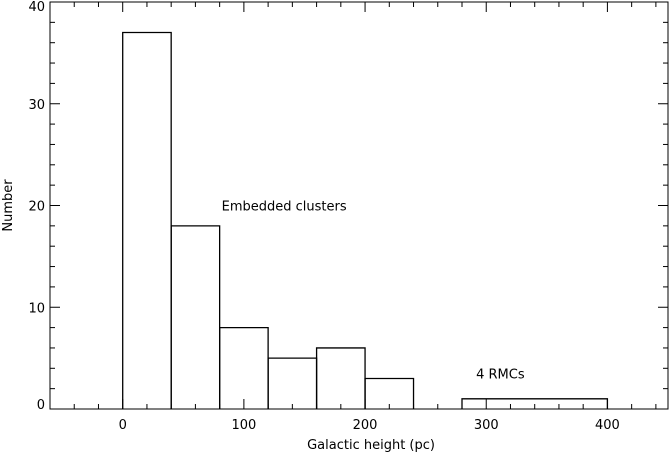  I want to click on y-tick-label: 20, so click(36, 207).